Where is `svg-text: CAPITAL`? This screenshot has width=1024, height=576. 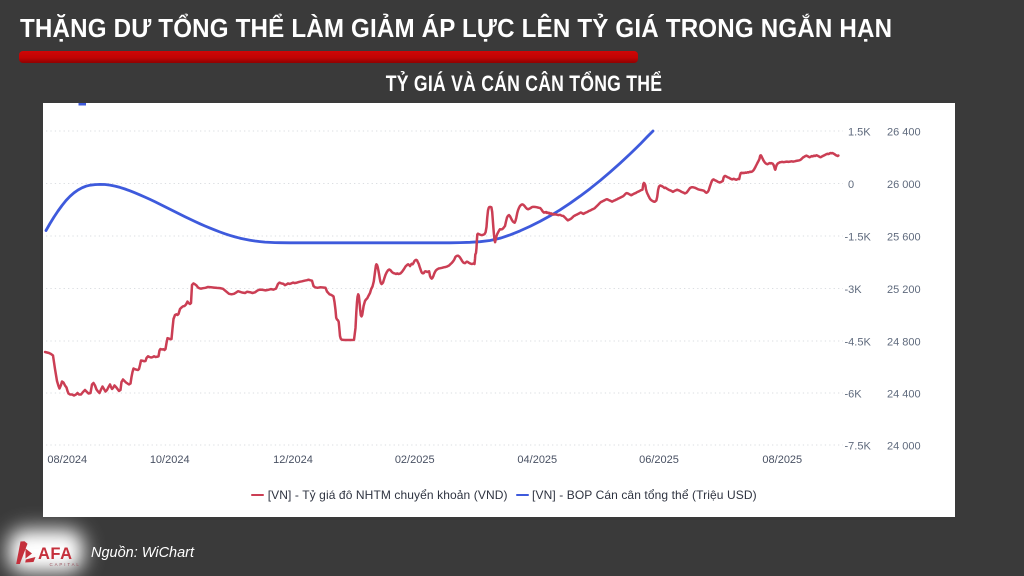 svg-text: CAPITAL is located at coordinates (65, 564).